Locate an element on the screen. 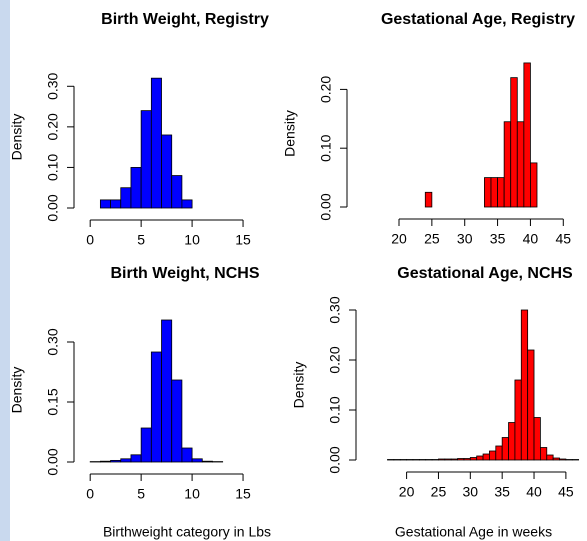 Image resolution: width=587 pixels, height=541 pixels. x-axis-label: Gestational Age in weeks is located at coordinates (473, 532).